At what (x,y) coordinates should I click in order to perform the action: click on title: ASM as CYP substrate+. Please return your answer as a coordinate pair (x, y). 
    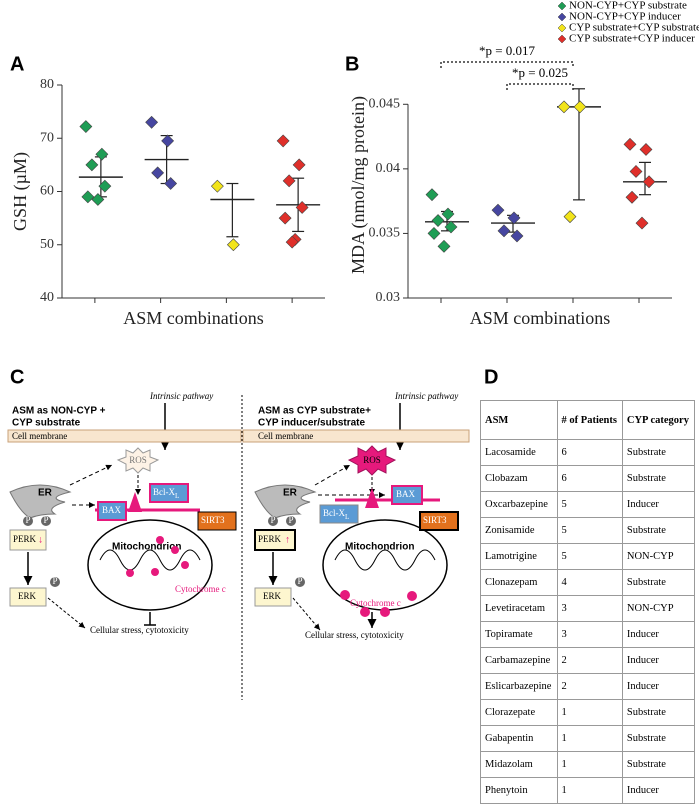
    Looking at the image, I should click on (314, 411).